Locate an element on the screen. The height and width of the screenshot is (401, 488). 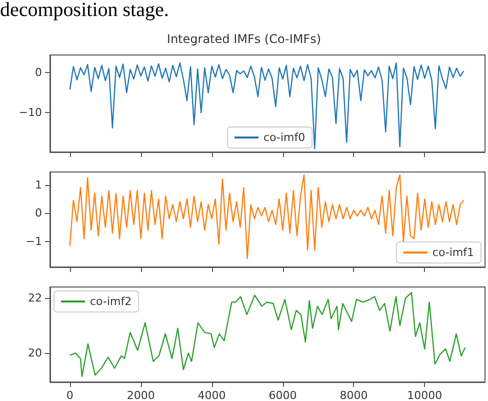
y-tick-label: −1 is located at coordinates (34, 241).